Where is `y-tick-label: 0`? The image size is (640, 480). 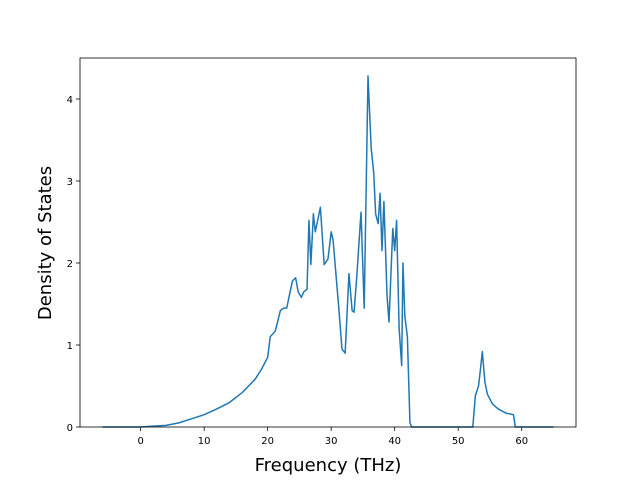 y-tick-label: 0 is located at coordinates (70, 428).